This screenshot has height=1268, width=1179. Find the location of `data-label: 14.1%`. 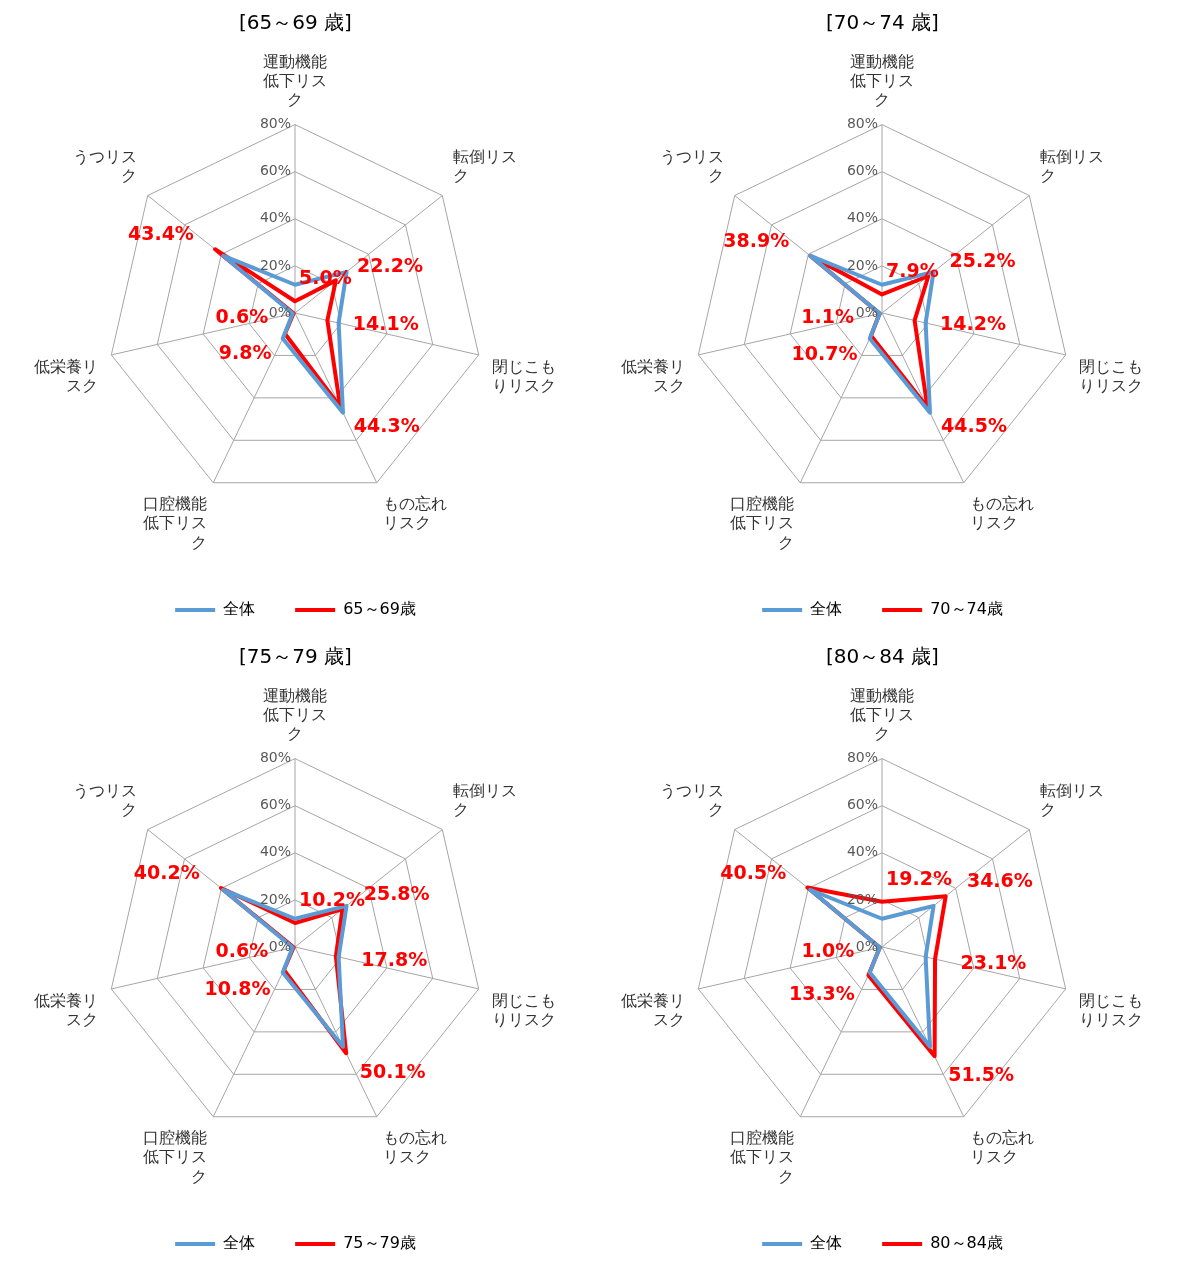

data-label: 14.1% is located at coordinates (385, 323).